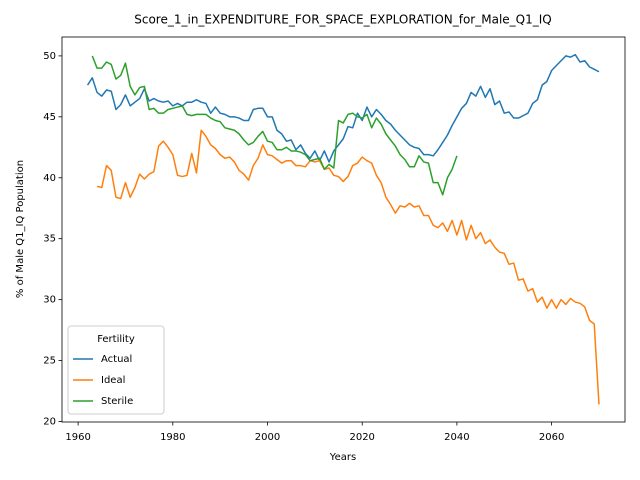 This screenshot has height=480, width=640. Describe the element at coordinates (77, 437) in the screenshot. I see `x-tick-label: 1960` at that location.